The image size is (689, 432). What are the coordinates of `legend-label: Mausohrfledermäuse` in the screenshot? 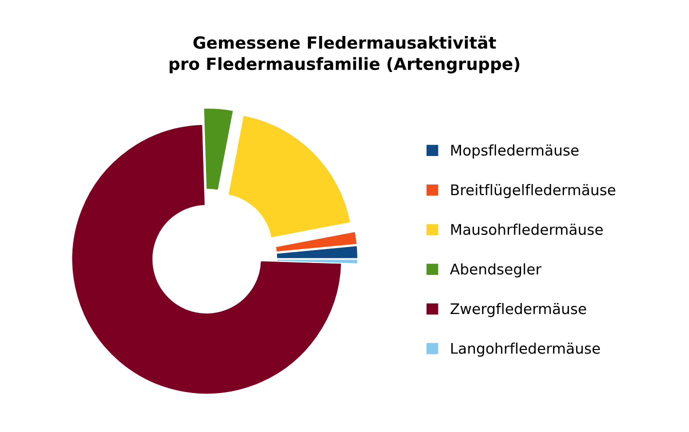 It's located at (527, 229).